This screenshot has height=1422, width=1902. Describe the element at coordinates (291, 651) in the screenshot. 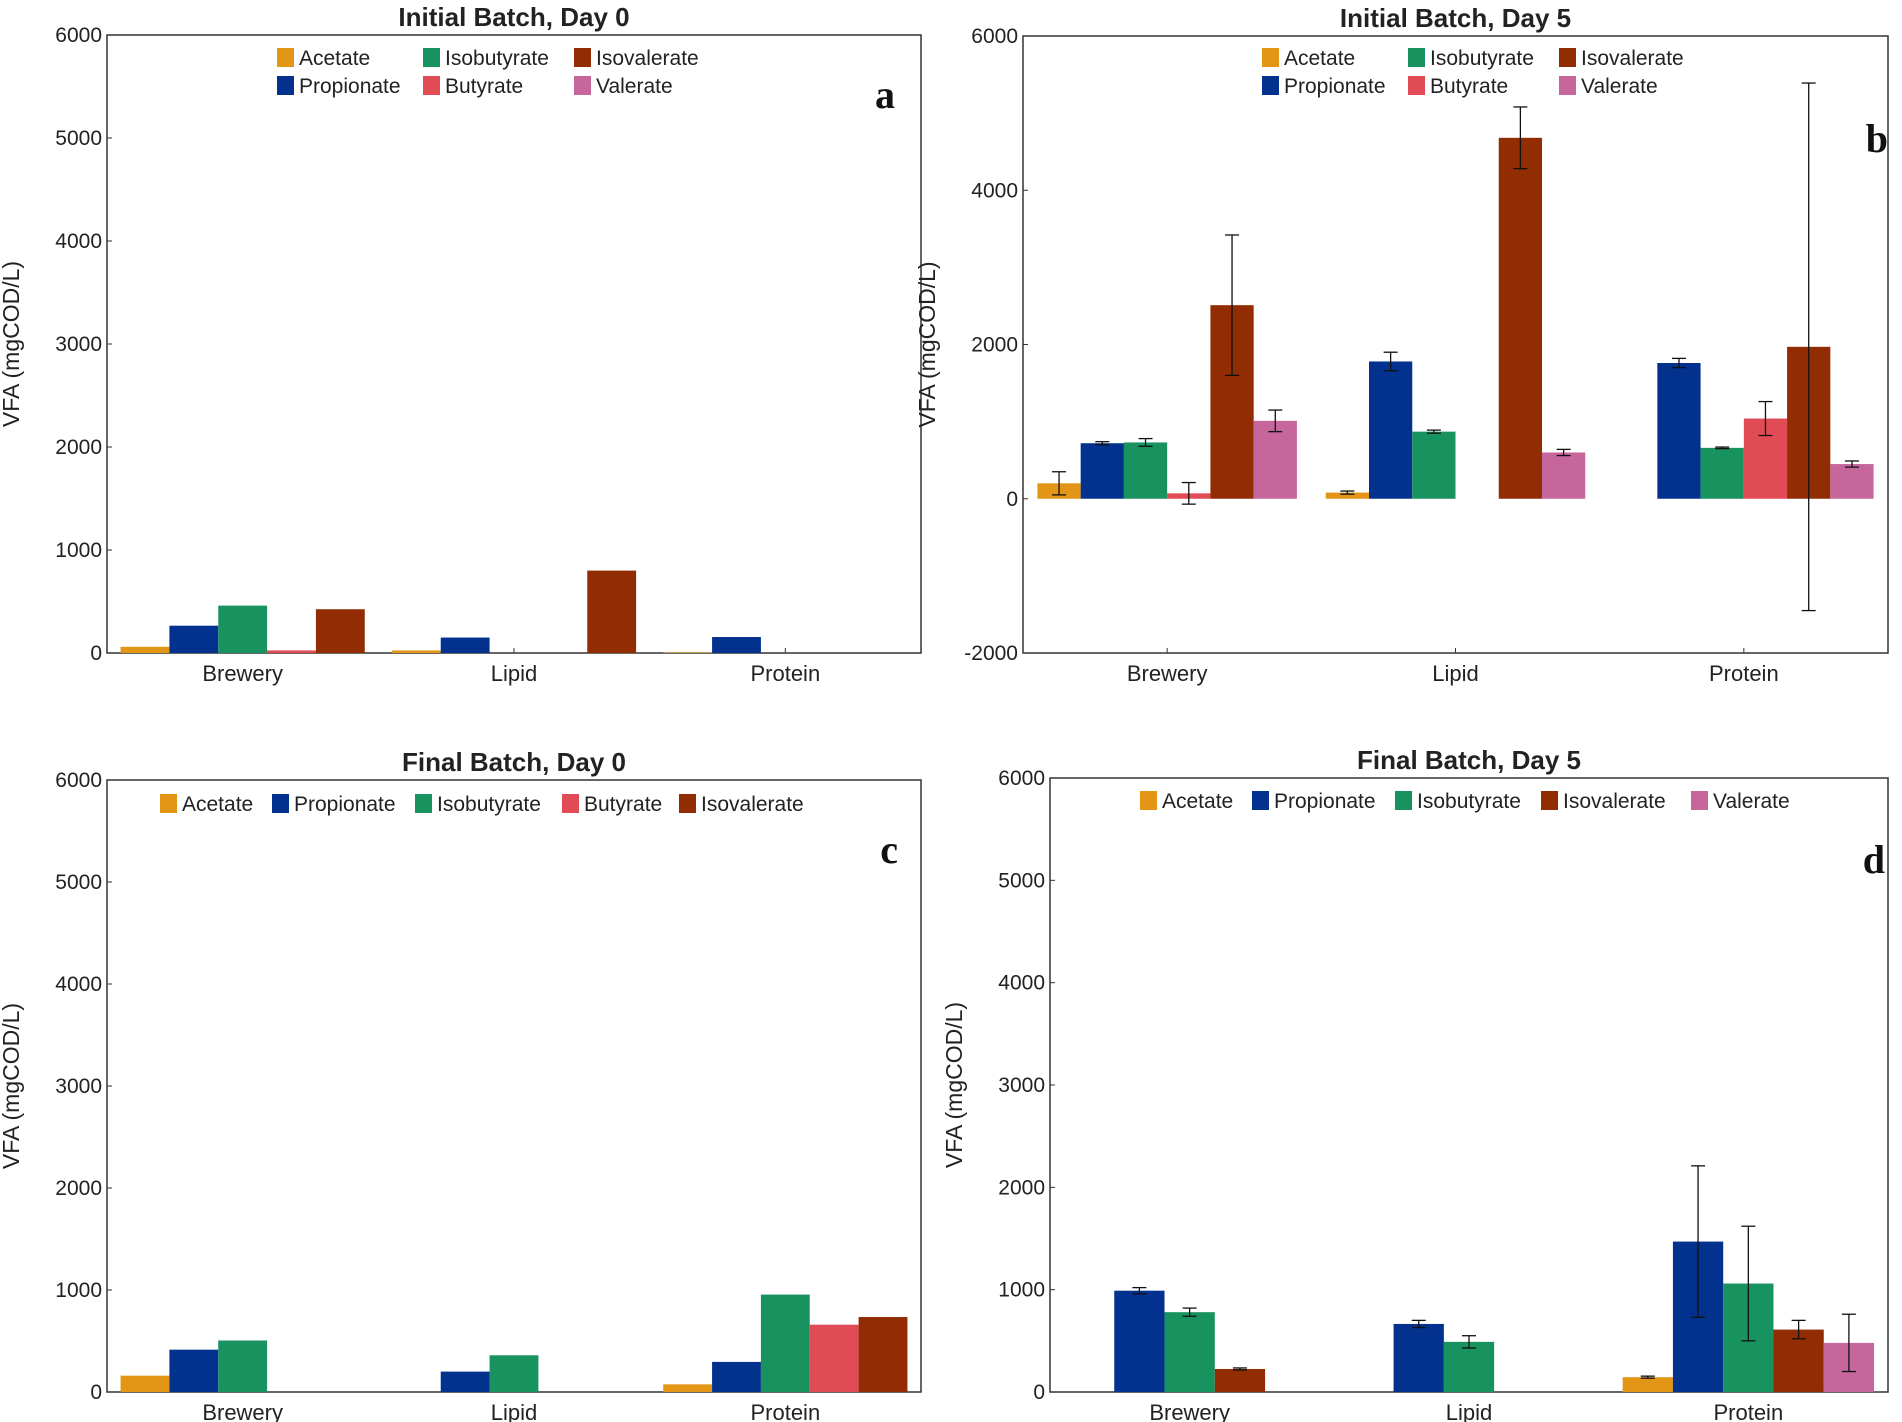

I see `bar-butyrate` at that location.